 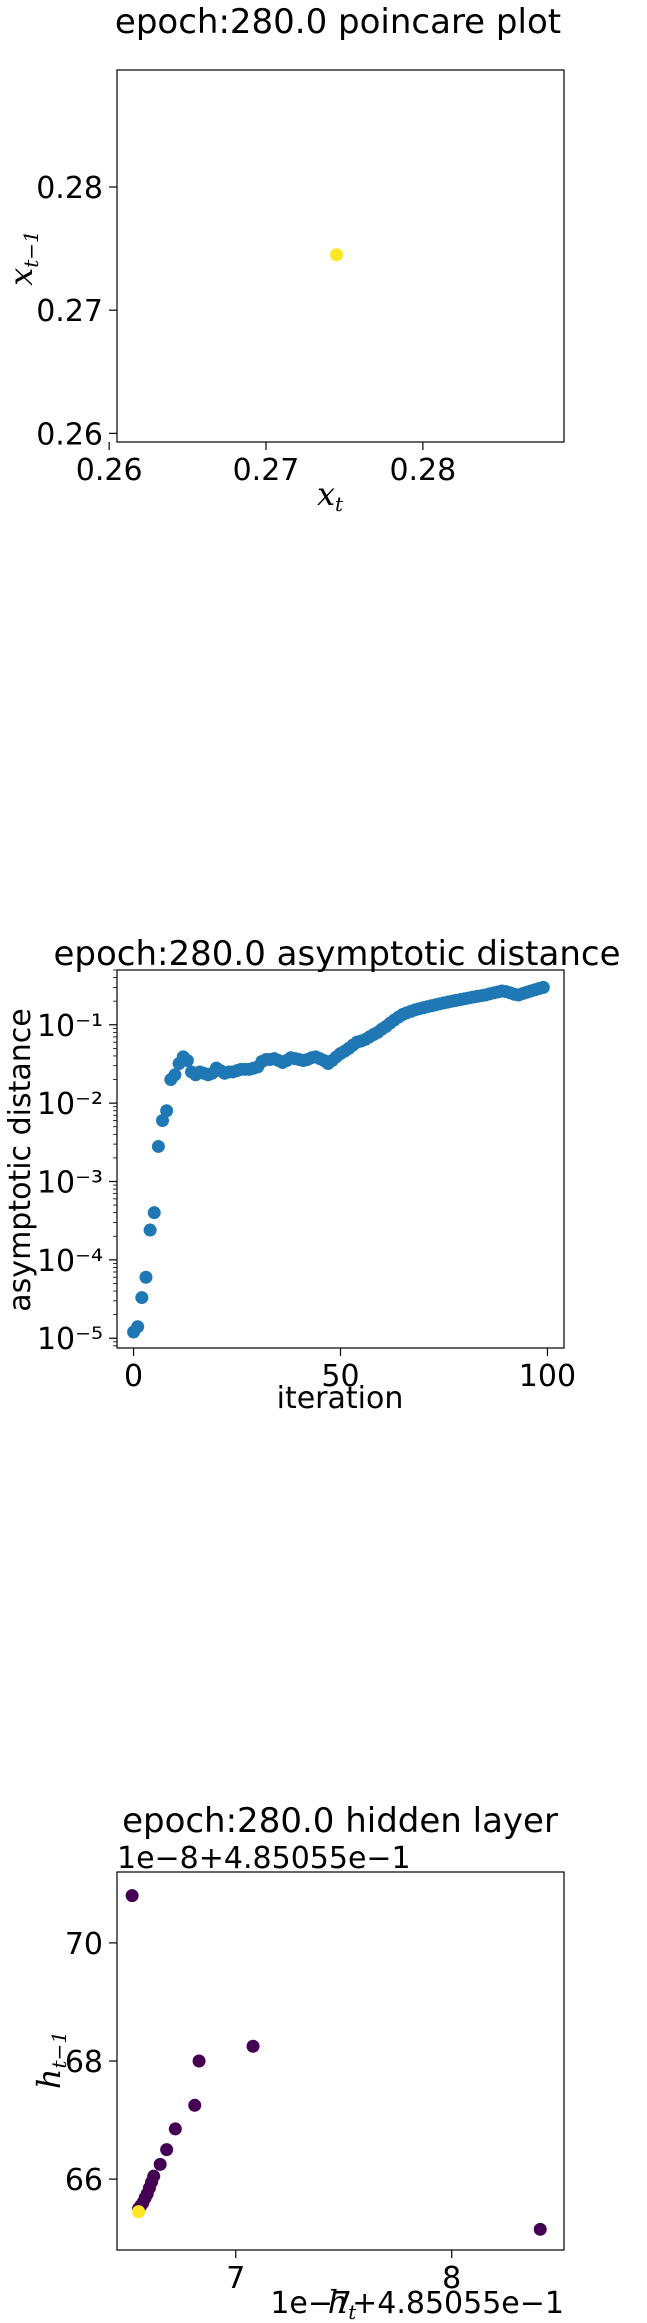 I want to click on poincare-yticks: 0.26 0.27 0.28, so click(x=76, y=311).